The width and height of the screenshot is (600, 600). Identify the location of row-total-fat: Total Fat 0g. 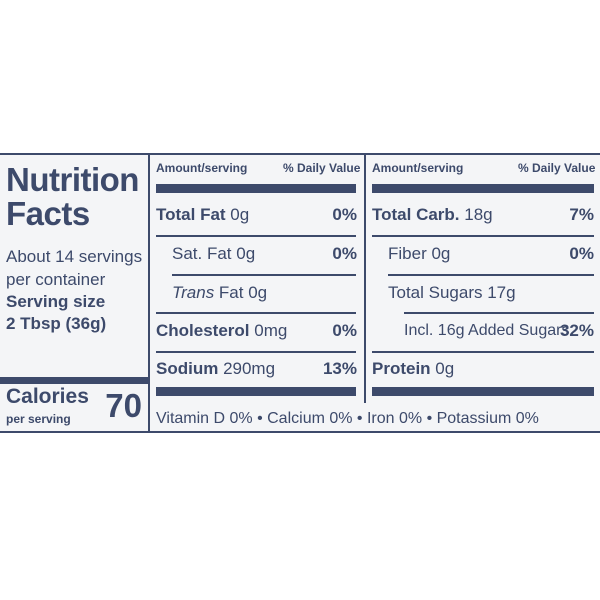
(202, 215).